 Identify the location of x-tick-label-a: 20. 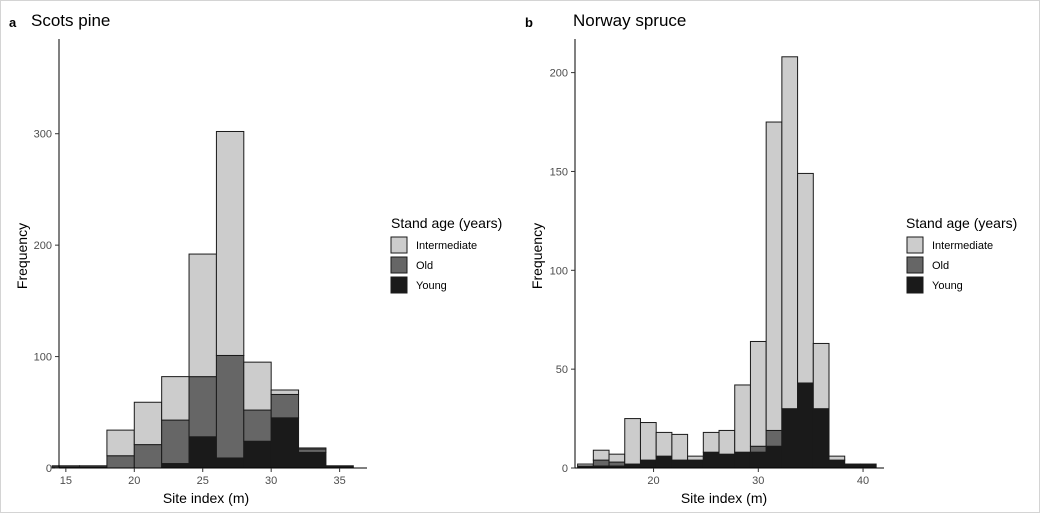
(134, 481).